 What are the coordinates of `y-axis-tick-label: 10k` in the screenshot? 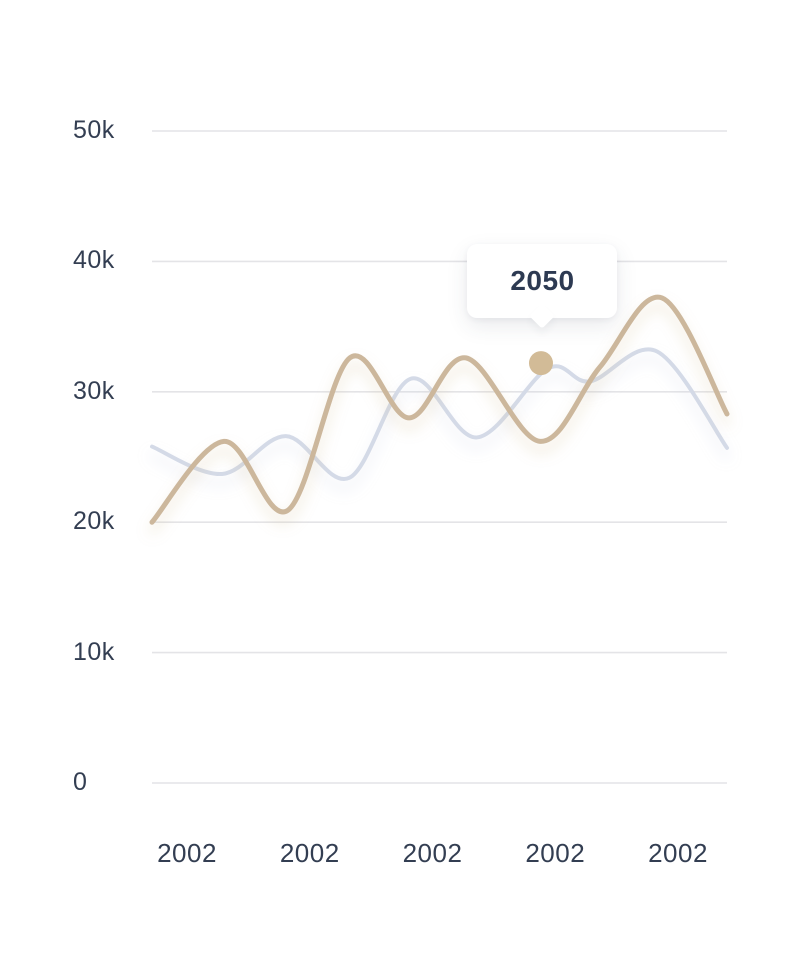 It's located at (94, 651).